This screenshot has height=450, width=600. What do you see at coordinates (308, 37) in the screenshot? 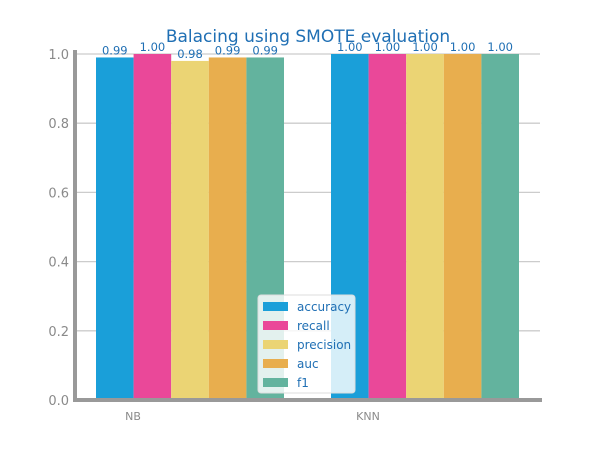
I see `chart-title: Balacing using SMOTE evaluation` at bounding box center [308, 37].